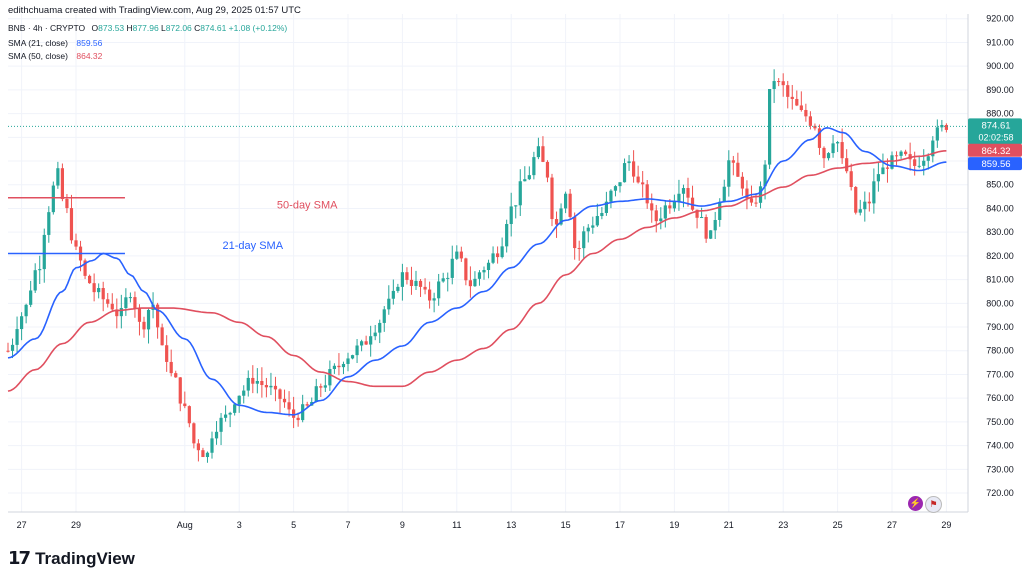 The width and height of the screenshot is (1024, 581). I want to click on open-value: 873.53, so click(111, 28).